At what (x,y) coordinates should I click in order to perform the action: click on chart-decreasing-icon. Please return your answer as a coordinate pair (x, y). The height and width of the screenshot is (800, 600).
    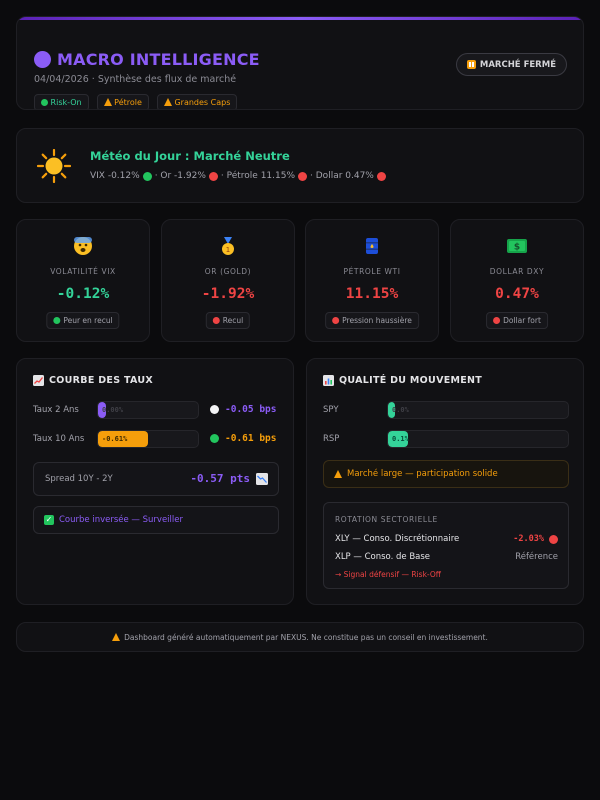
    Looking at the image, I should click on (262, 478).